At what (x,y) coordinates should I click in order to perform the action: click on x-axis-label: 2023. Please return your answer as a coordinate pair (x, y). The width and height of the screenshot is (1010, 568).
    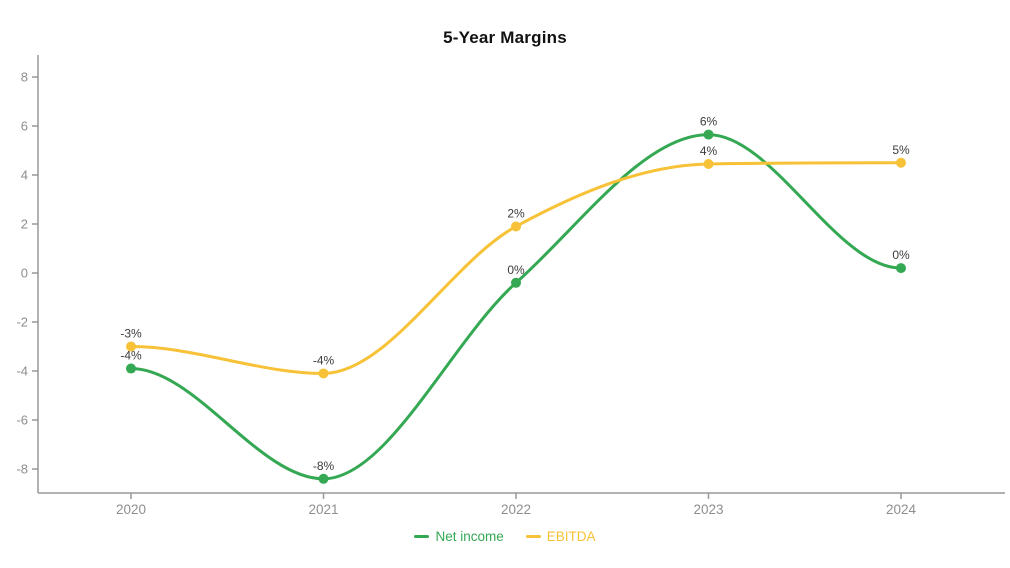
    Looking at the image, I should click on (708, 509).